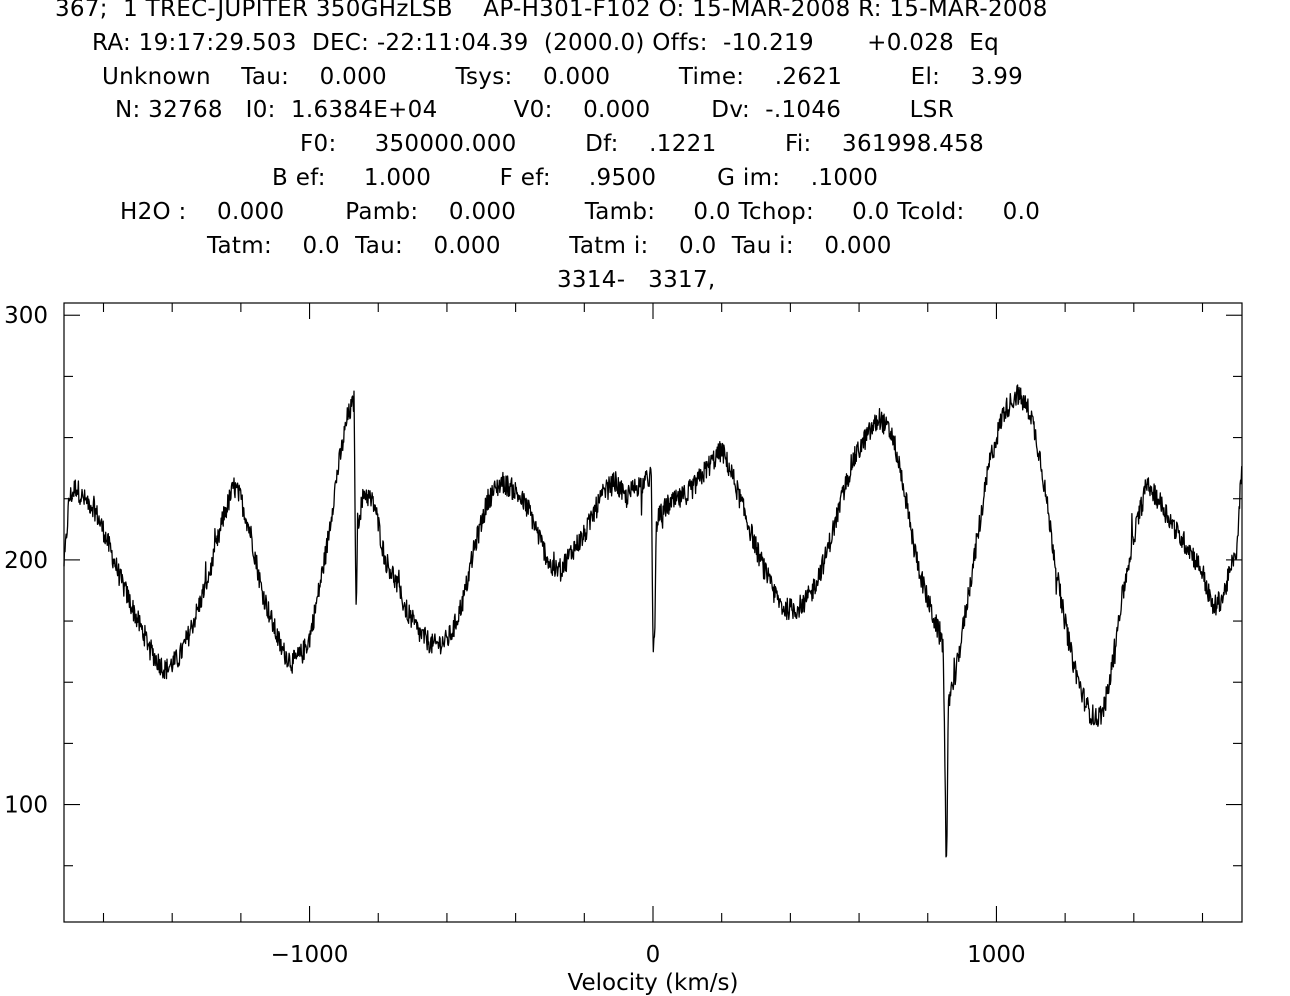 The height and width of the screenshot is (996, 1290). What do you see at coordinates (310, 955) in the screenshot?
I see `x-tick-label: −1000` at bounding box center [310, 955].